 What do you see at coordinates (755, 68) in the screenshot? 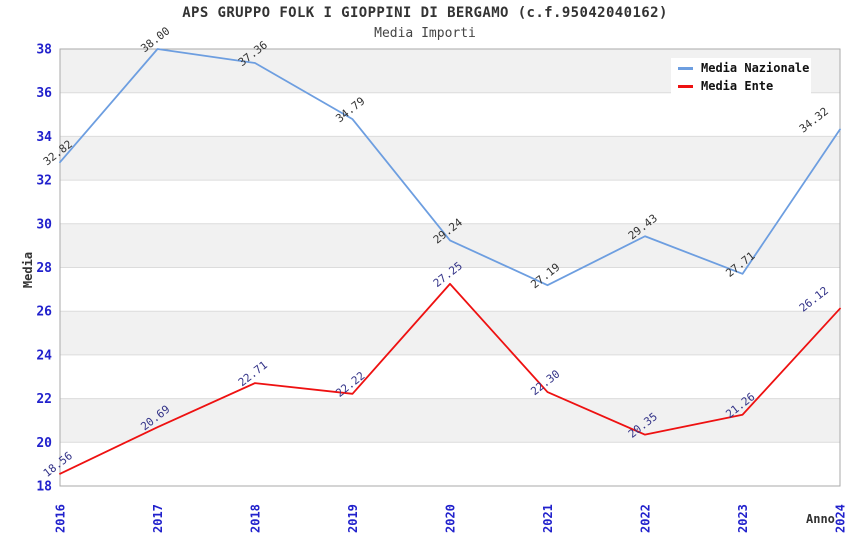
I see `legend-label-nazionale: Media Nazionale` at bounding box center [755, 68].